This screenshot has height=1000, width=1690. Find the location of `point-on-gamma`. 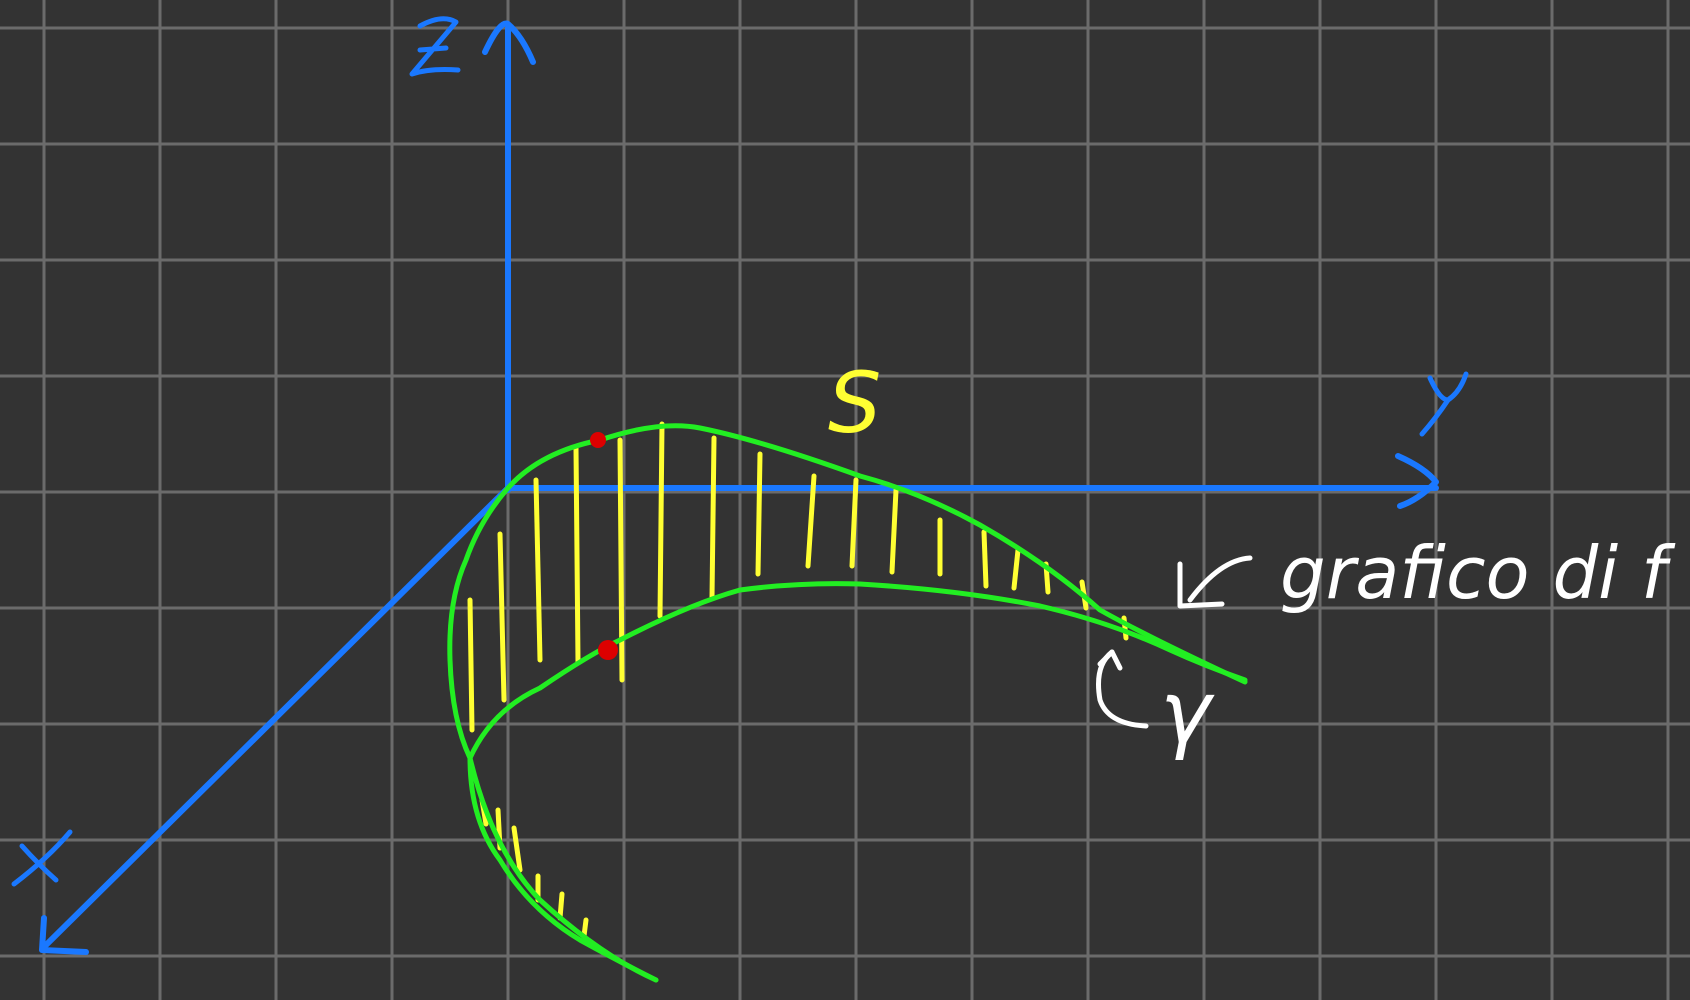

point-on-gamma is located at coordinates (608, 650).